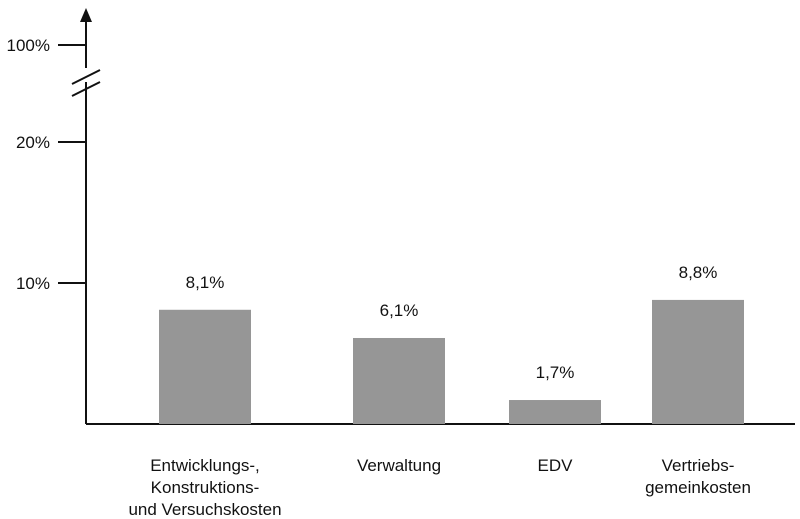 The image size is (800, 519). What do you see at coordinates (205, 465) in the screenshot?
I see `category-label: Entwicklungs-,` at bounding box center [205, 465].